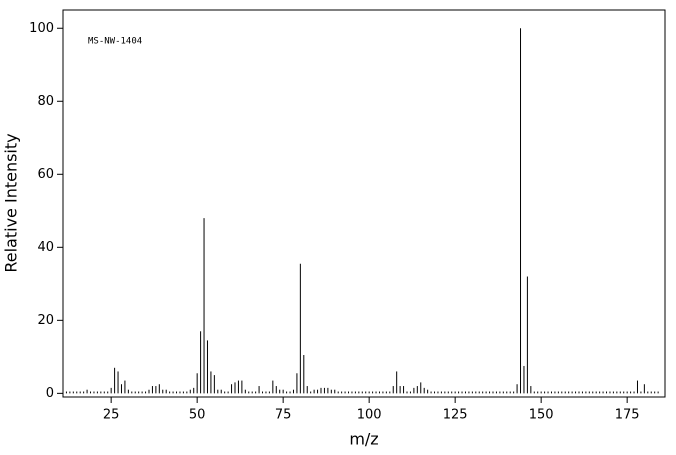  What do you see at coordinates (115, 42) in the screenshot?
I see `annotation: MS-NW-1404` at bounding box center [115, 42].